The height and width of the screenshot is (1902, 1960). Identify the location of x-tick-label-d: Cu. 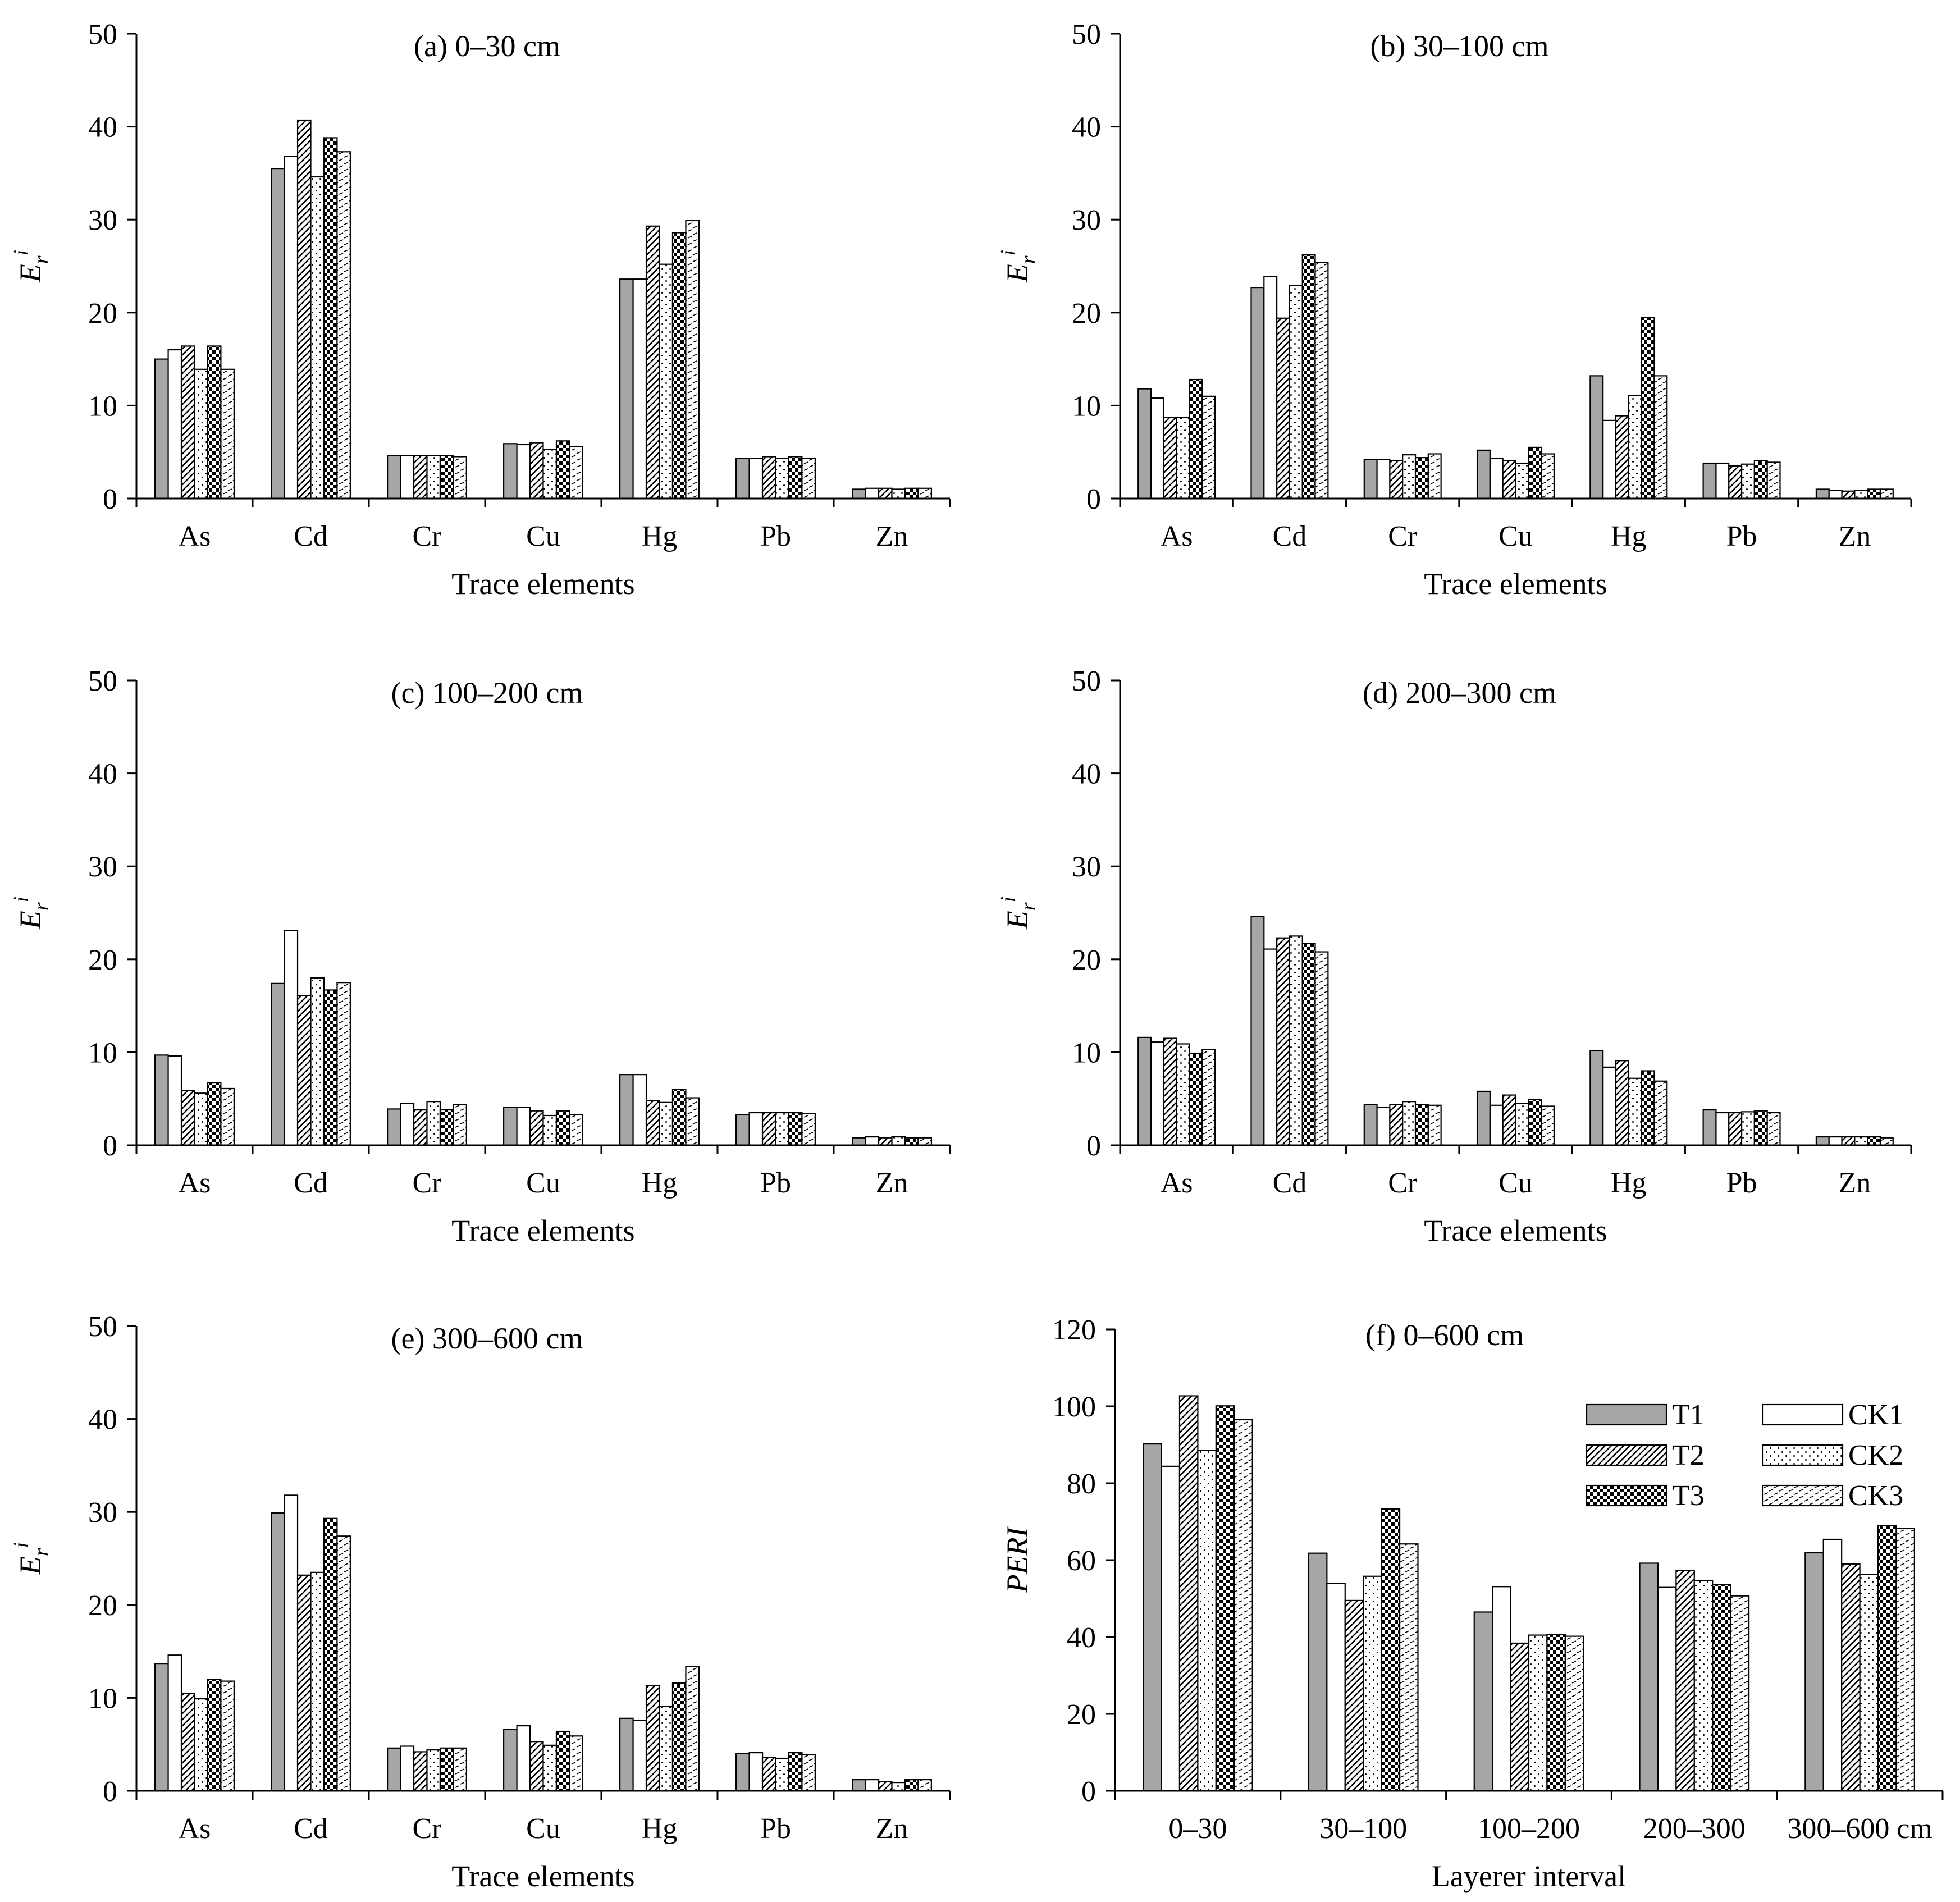
(1515, 1183).